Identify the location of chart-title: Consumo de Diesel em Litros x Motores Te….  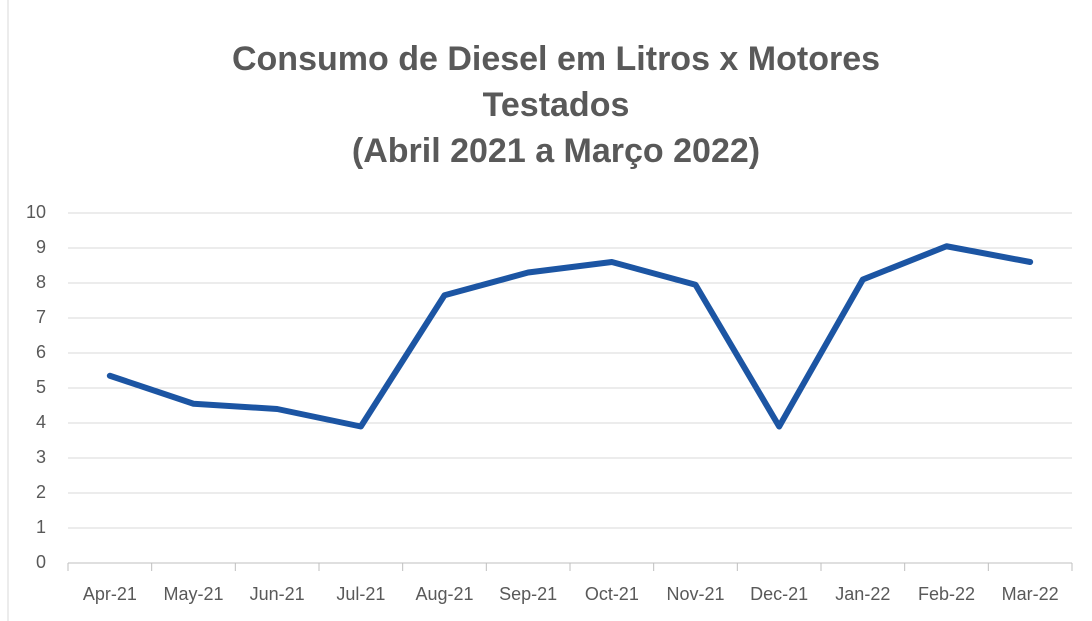
(556, 105).